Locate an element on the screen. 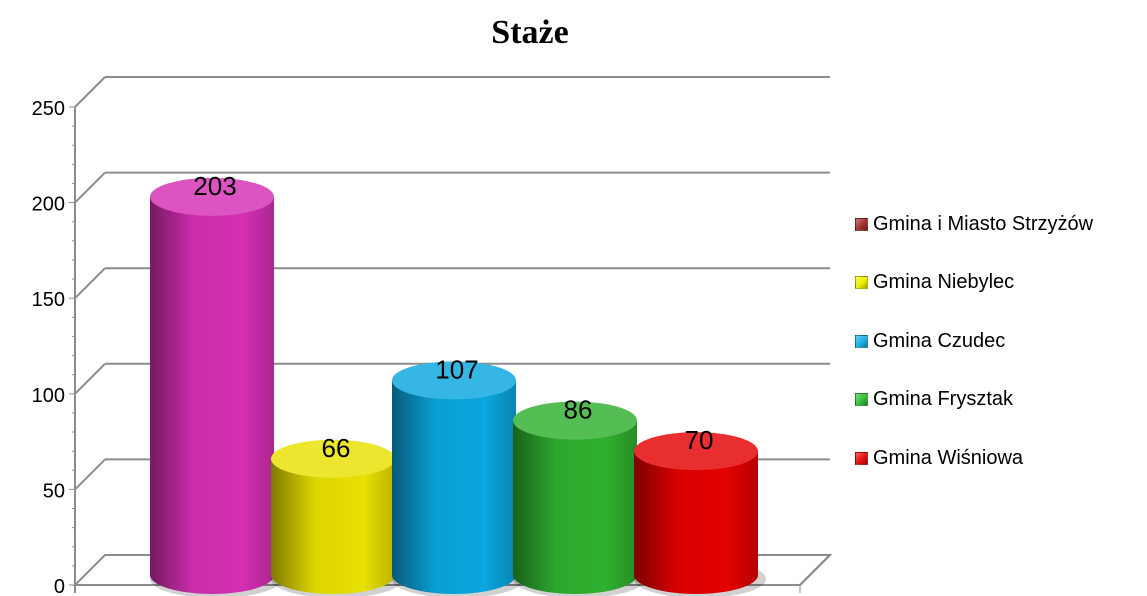 Image resolution: width=1147 pixels, height=596 pixels. chart-title: Staże is located at coordinates (530, 32).